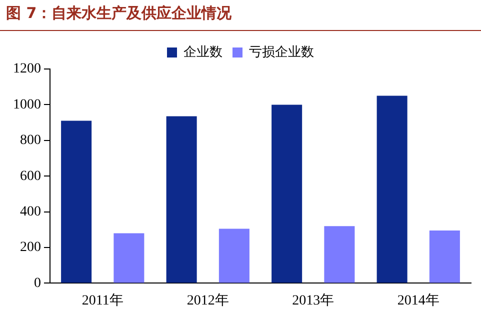 This screenshot has width=481, height=332. What do you see at coordinates (27, 104) in the screenshot?
I see `y-tick-label: 1000` at bounding box center [27, 104].